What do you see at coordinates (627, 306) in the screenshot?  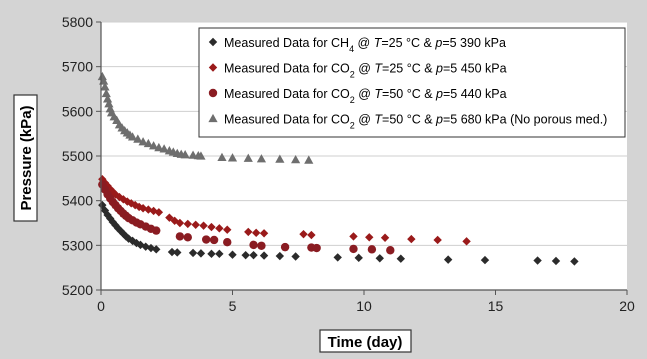 I see `x-tick-label: 20` at bounding box center [627, 306].